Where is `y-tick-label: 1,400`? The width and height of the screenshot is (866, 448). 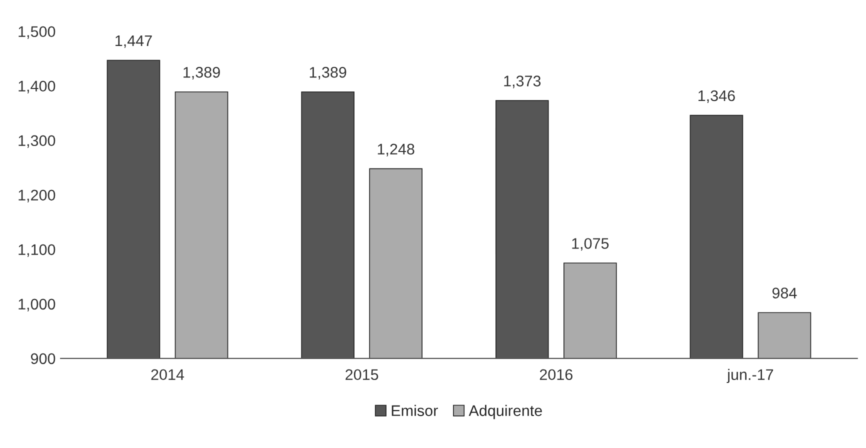
y-tick-label: 1,400 is located at coordinates (37, 87).